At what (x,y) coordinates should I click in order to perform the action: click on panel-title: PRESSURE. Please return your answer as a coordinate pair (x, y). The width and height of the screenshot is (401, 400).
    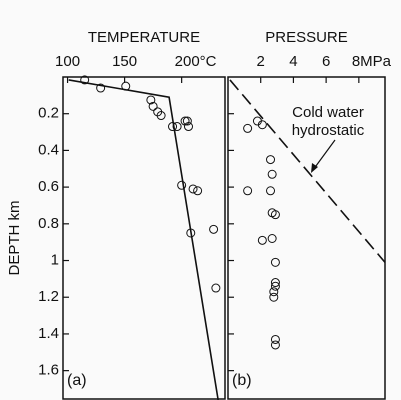
    Looking at the image, I should click on (306, 37).